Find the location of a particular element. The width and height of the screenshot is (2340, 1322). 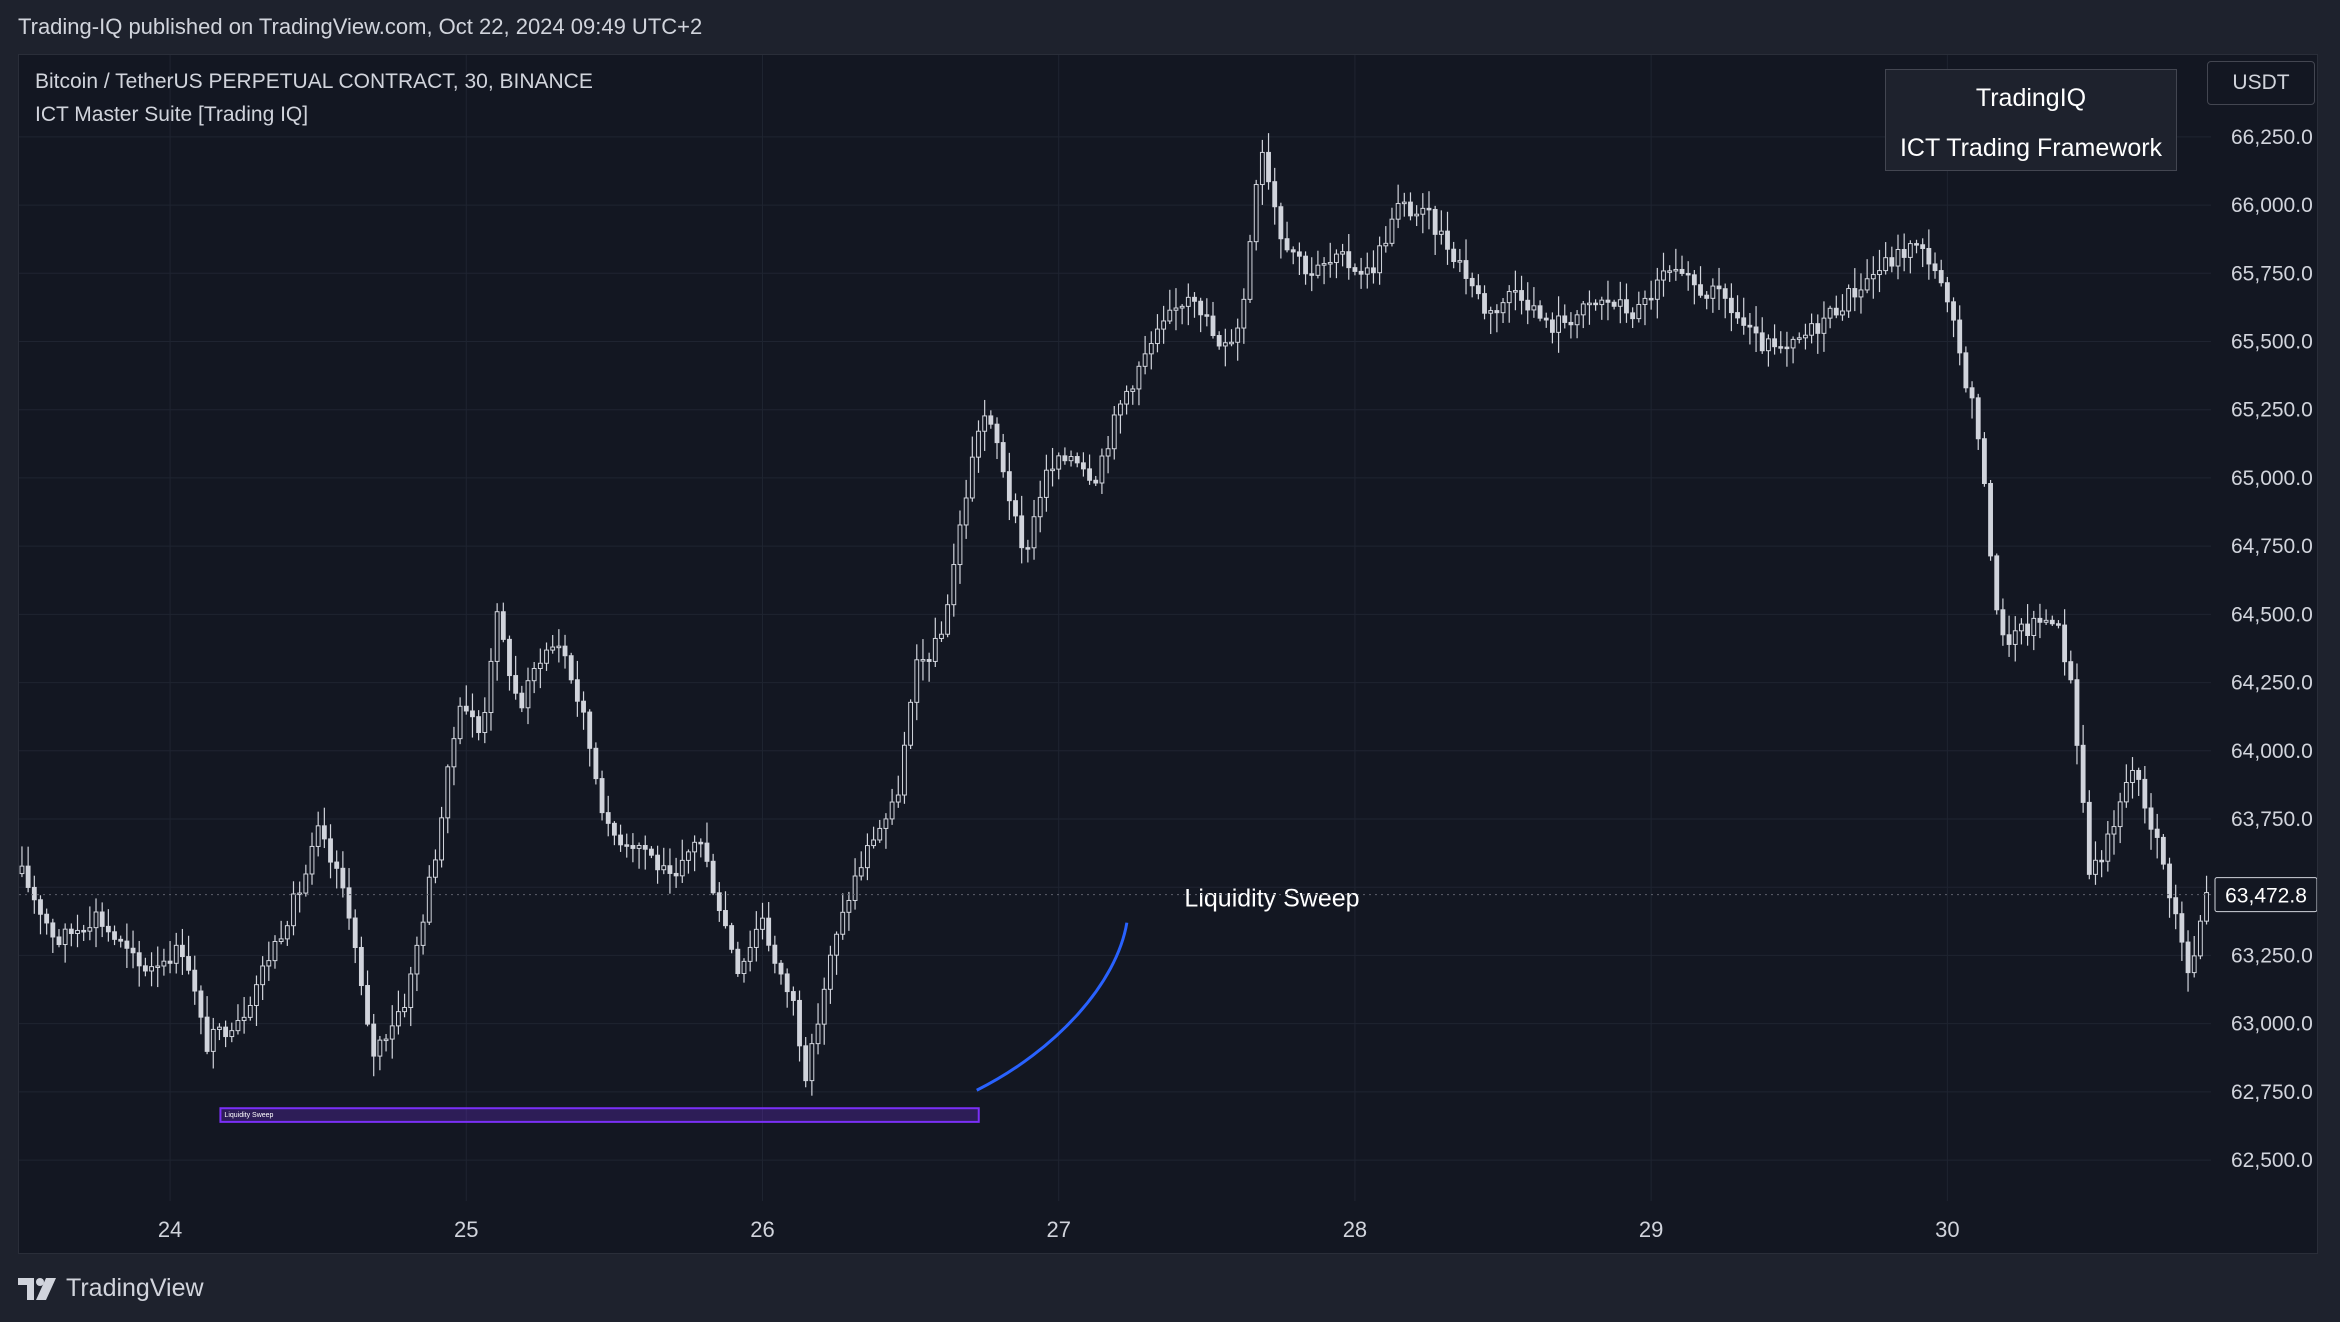

currency-unit-button: USDT is located at coordinates (2261, 83).